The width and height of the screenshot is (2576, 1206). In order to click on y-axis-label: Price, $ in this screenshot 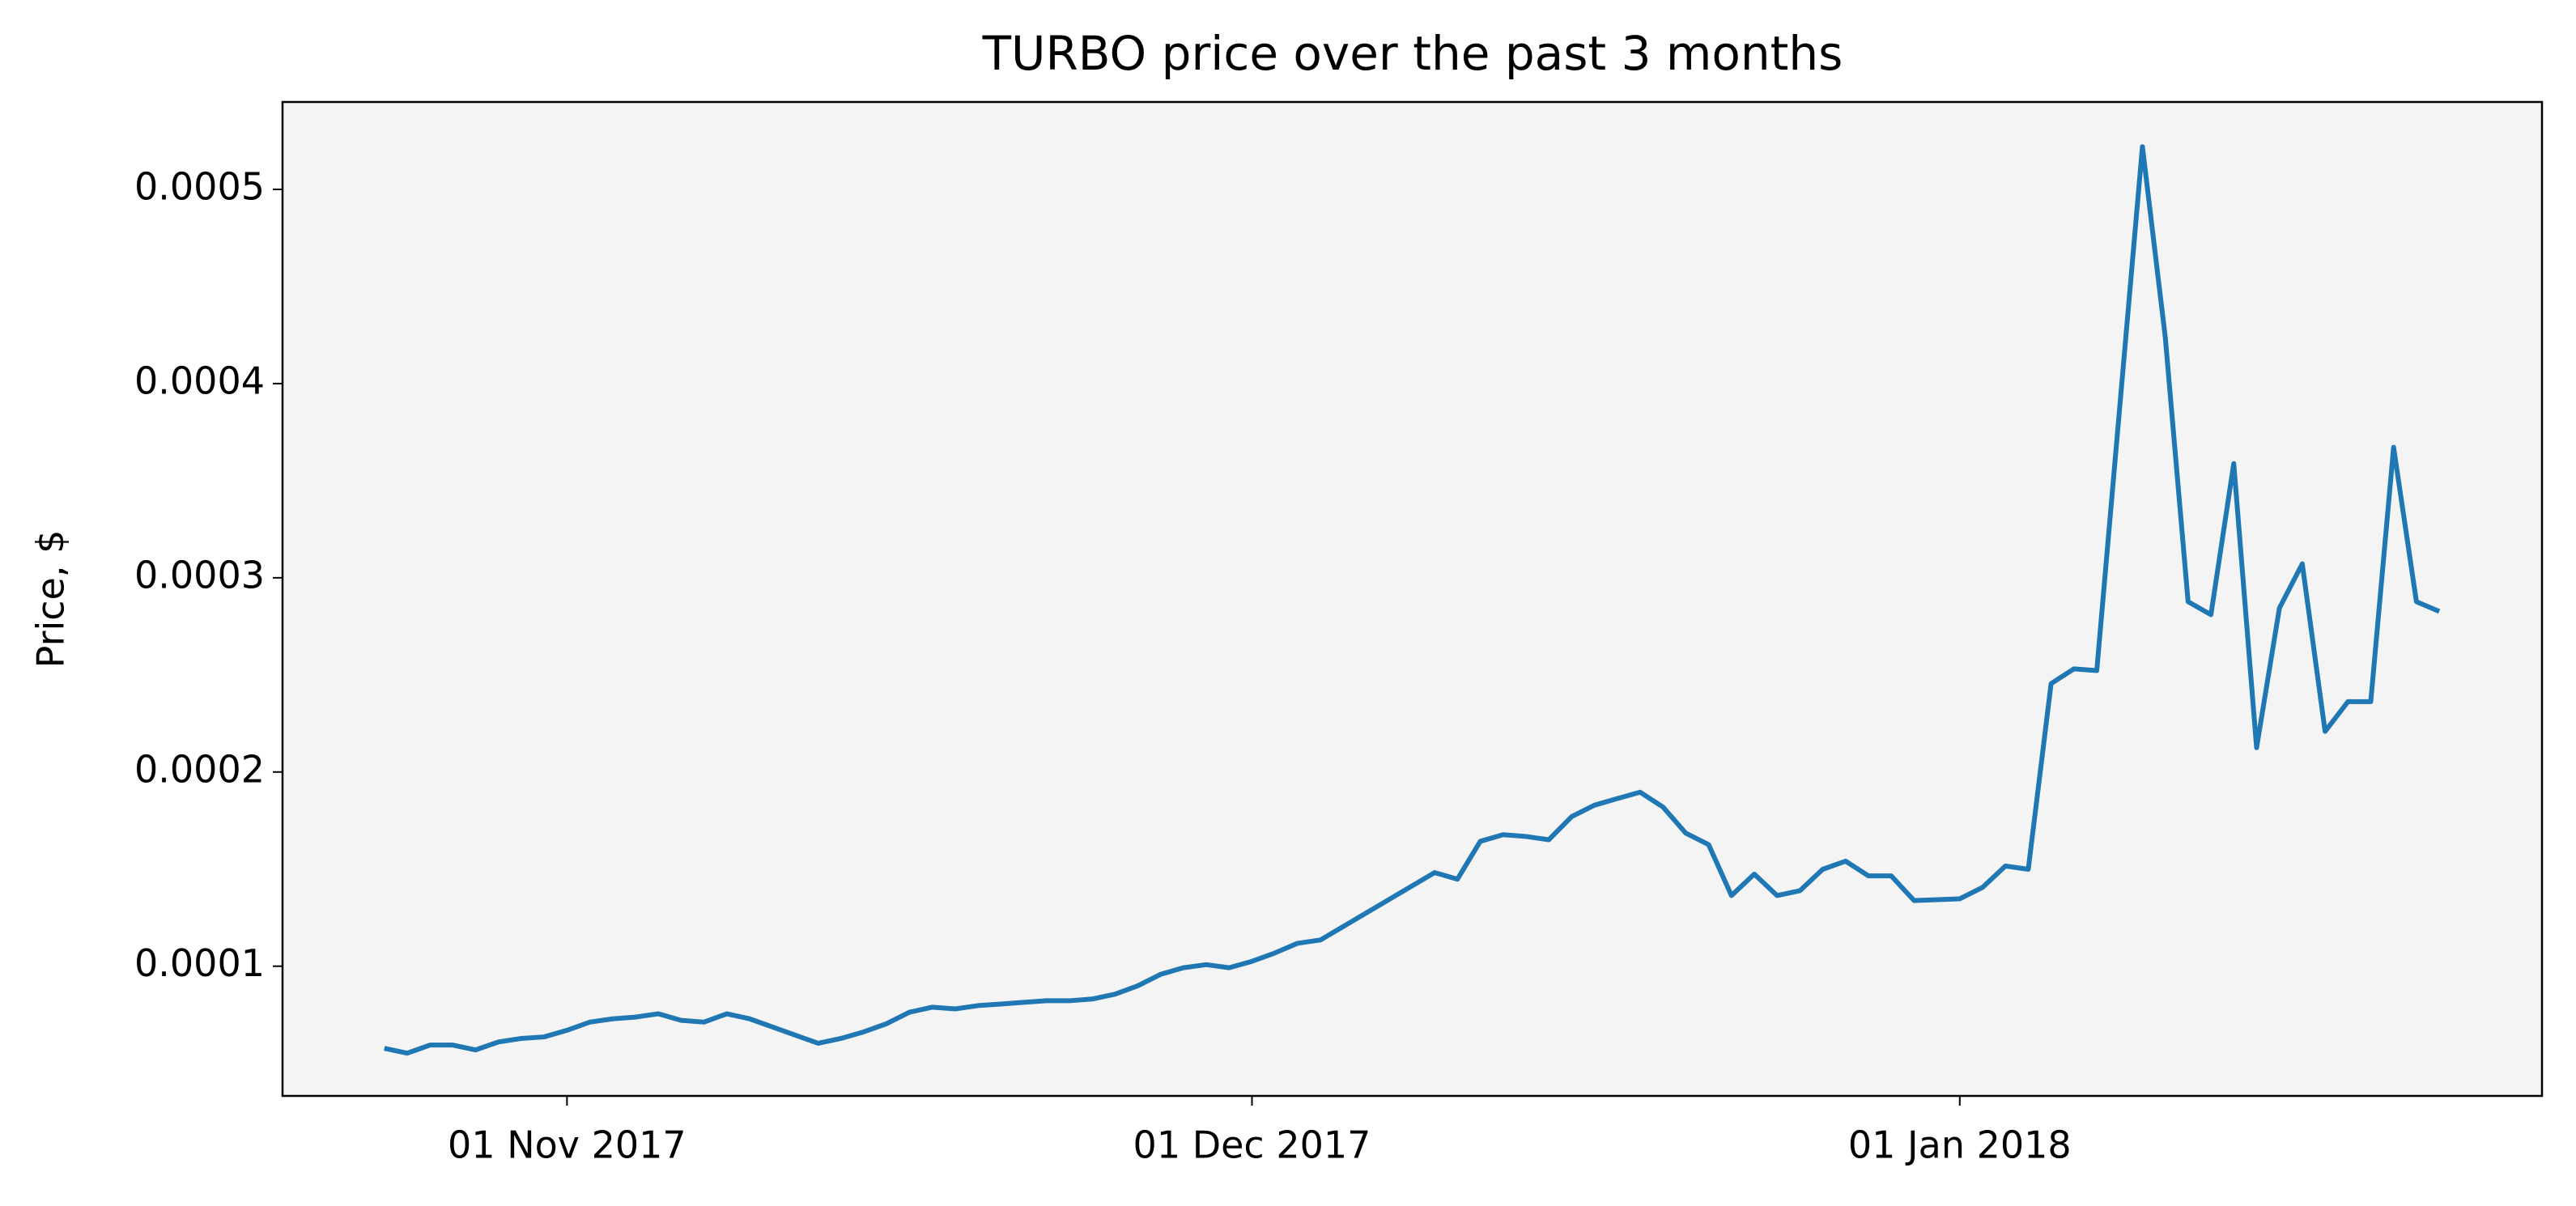, I will do `click(51, 599)`.